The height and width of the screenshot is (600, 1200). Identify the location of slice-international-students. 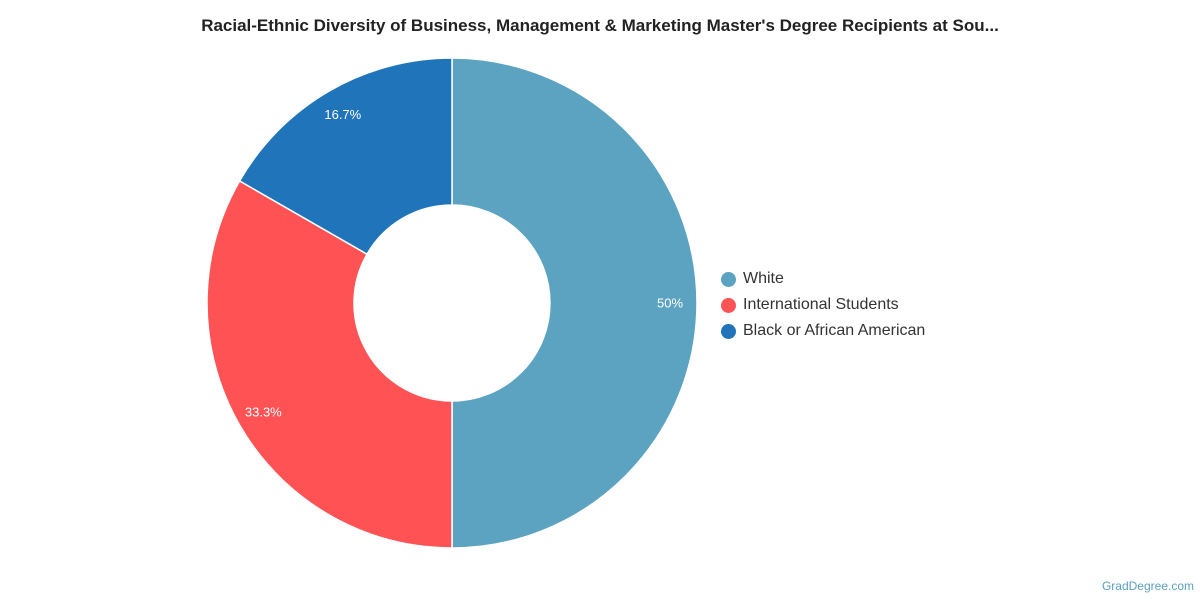
(329, 364).